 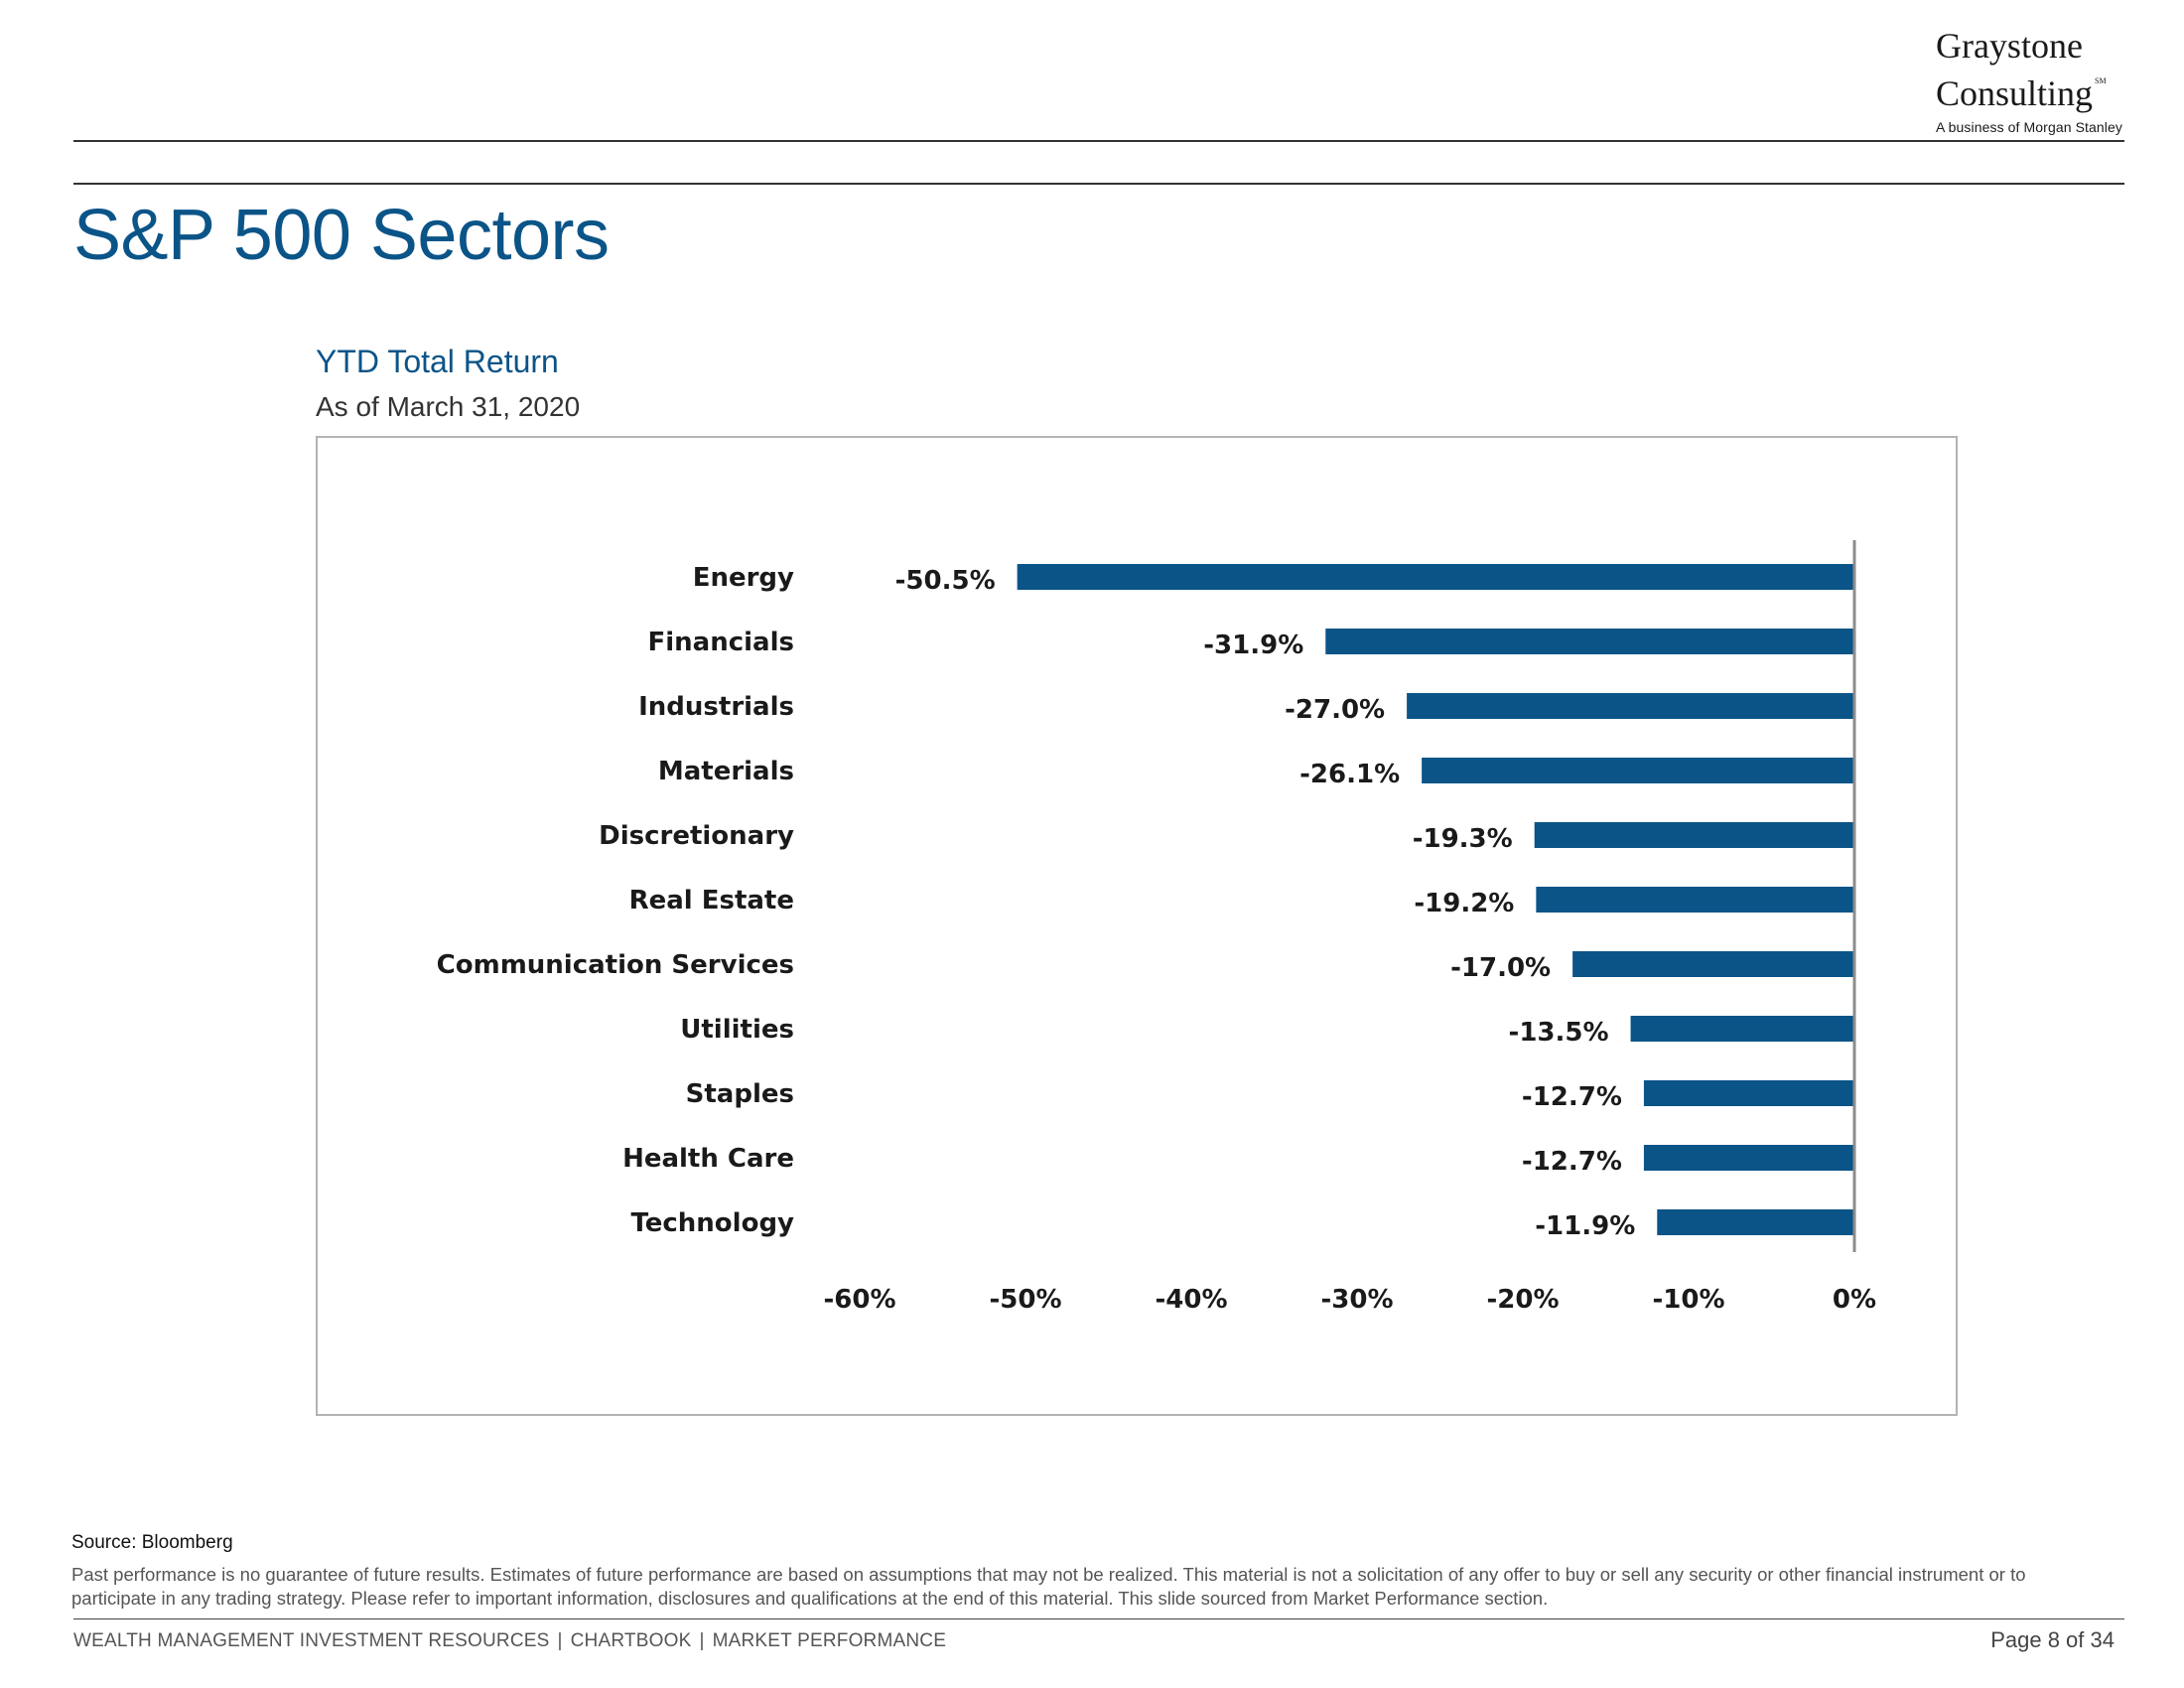 I want to click on x-tick-label: -10%, so click(x=1688, y=1300).